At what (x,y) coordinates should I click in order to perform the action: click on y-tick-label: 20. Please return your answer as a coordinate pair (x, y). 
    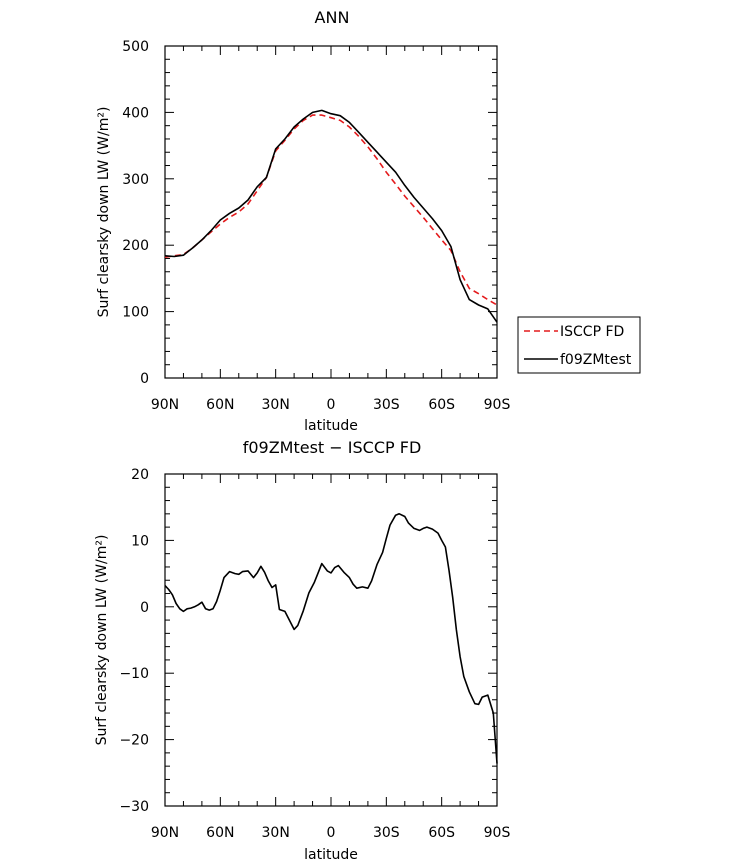
    Looking at the image, I should click on (140, 475).